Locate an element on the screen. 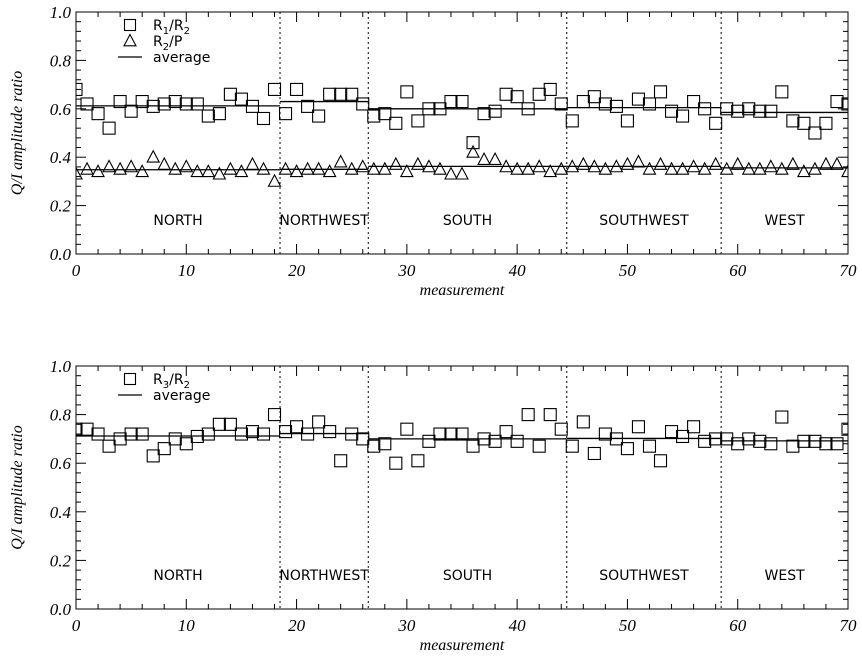 Image resolution: width=862 pixels, height=658 pixels. region-label: WEST is located at coordinates (785, 576).